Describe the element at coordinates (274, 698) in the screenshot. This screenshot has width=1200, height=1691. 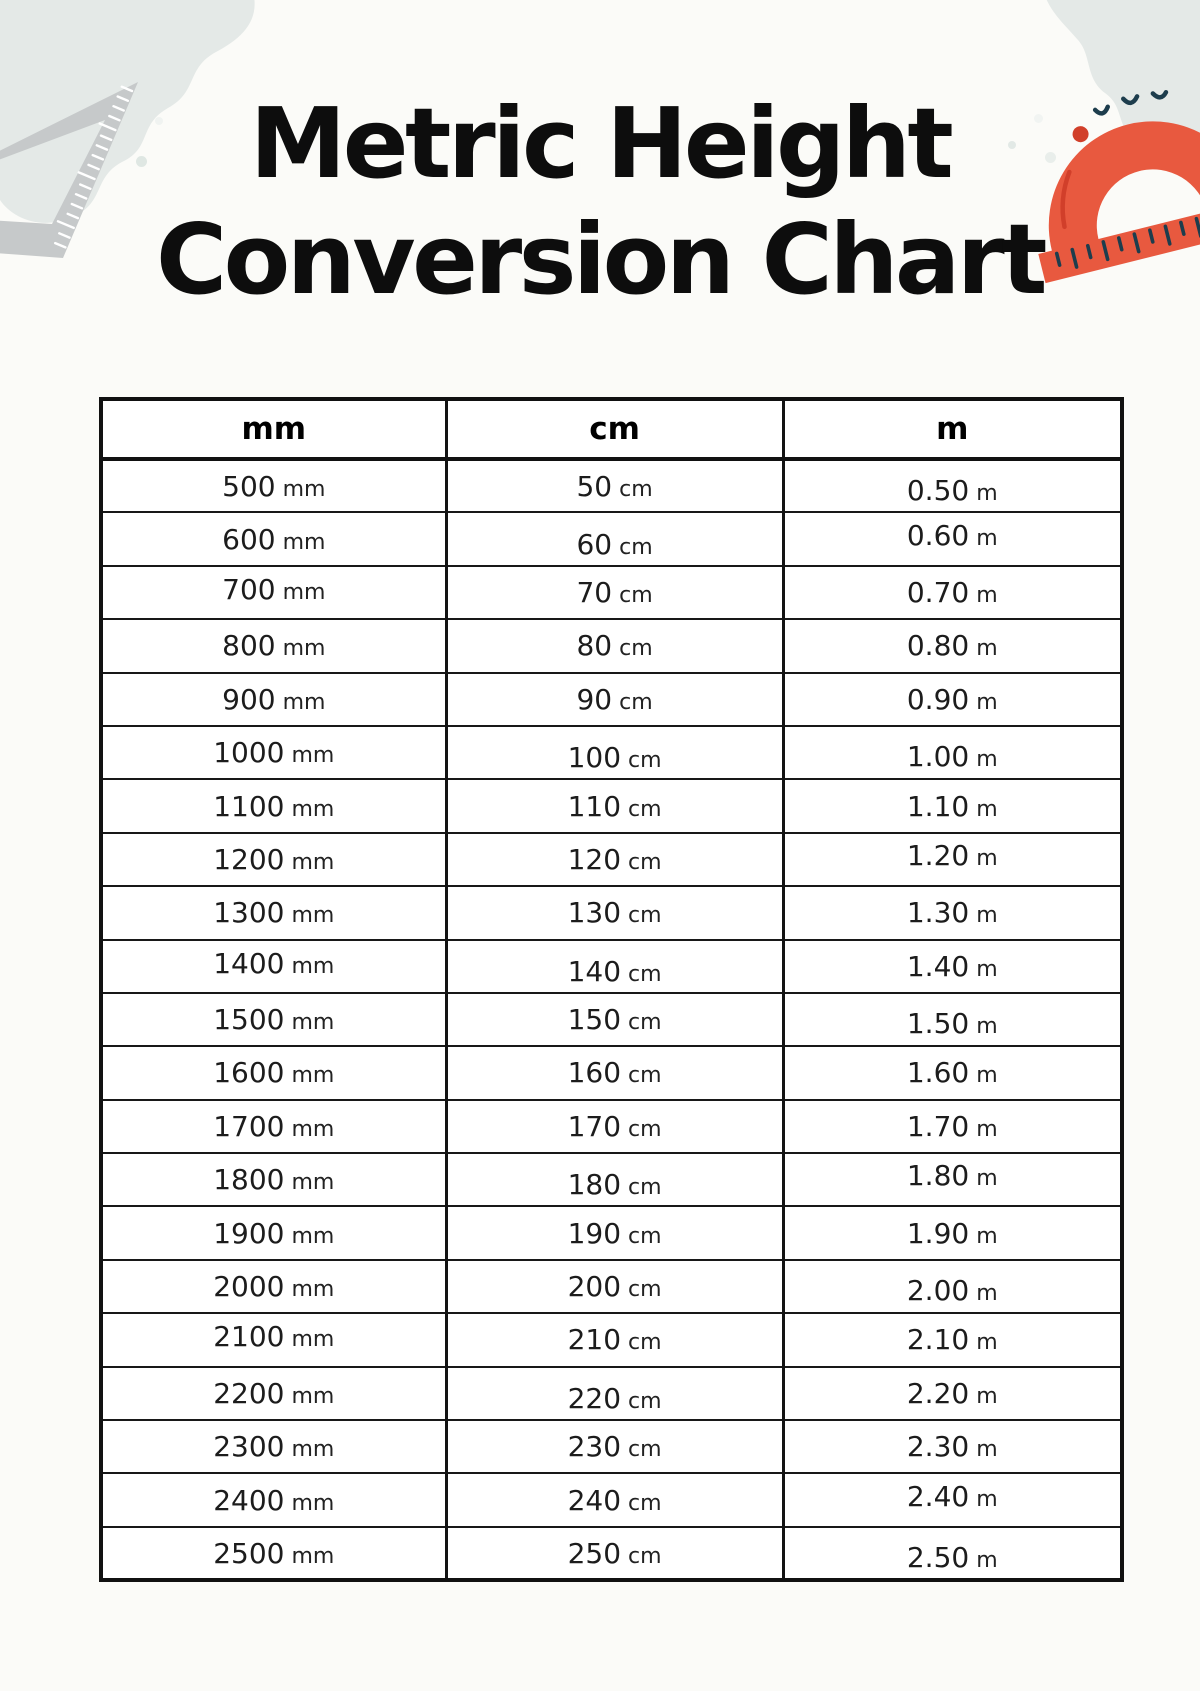
I see `table-cell: 900 mm` at that location.